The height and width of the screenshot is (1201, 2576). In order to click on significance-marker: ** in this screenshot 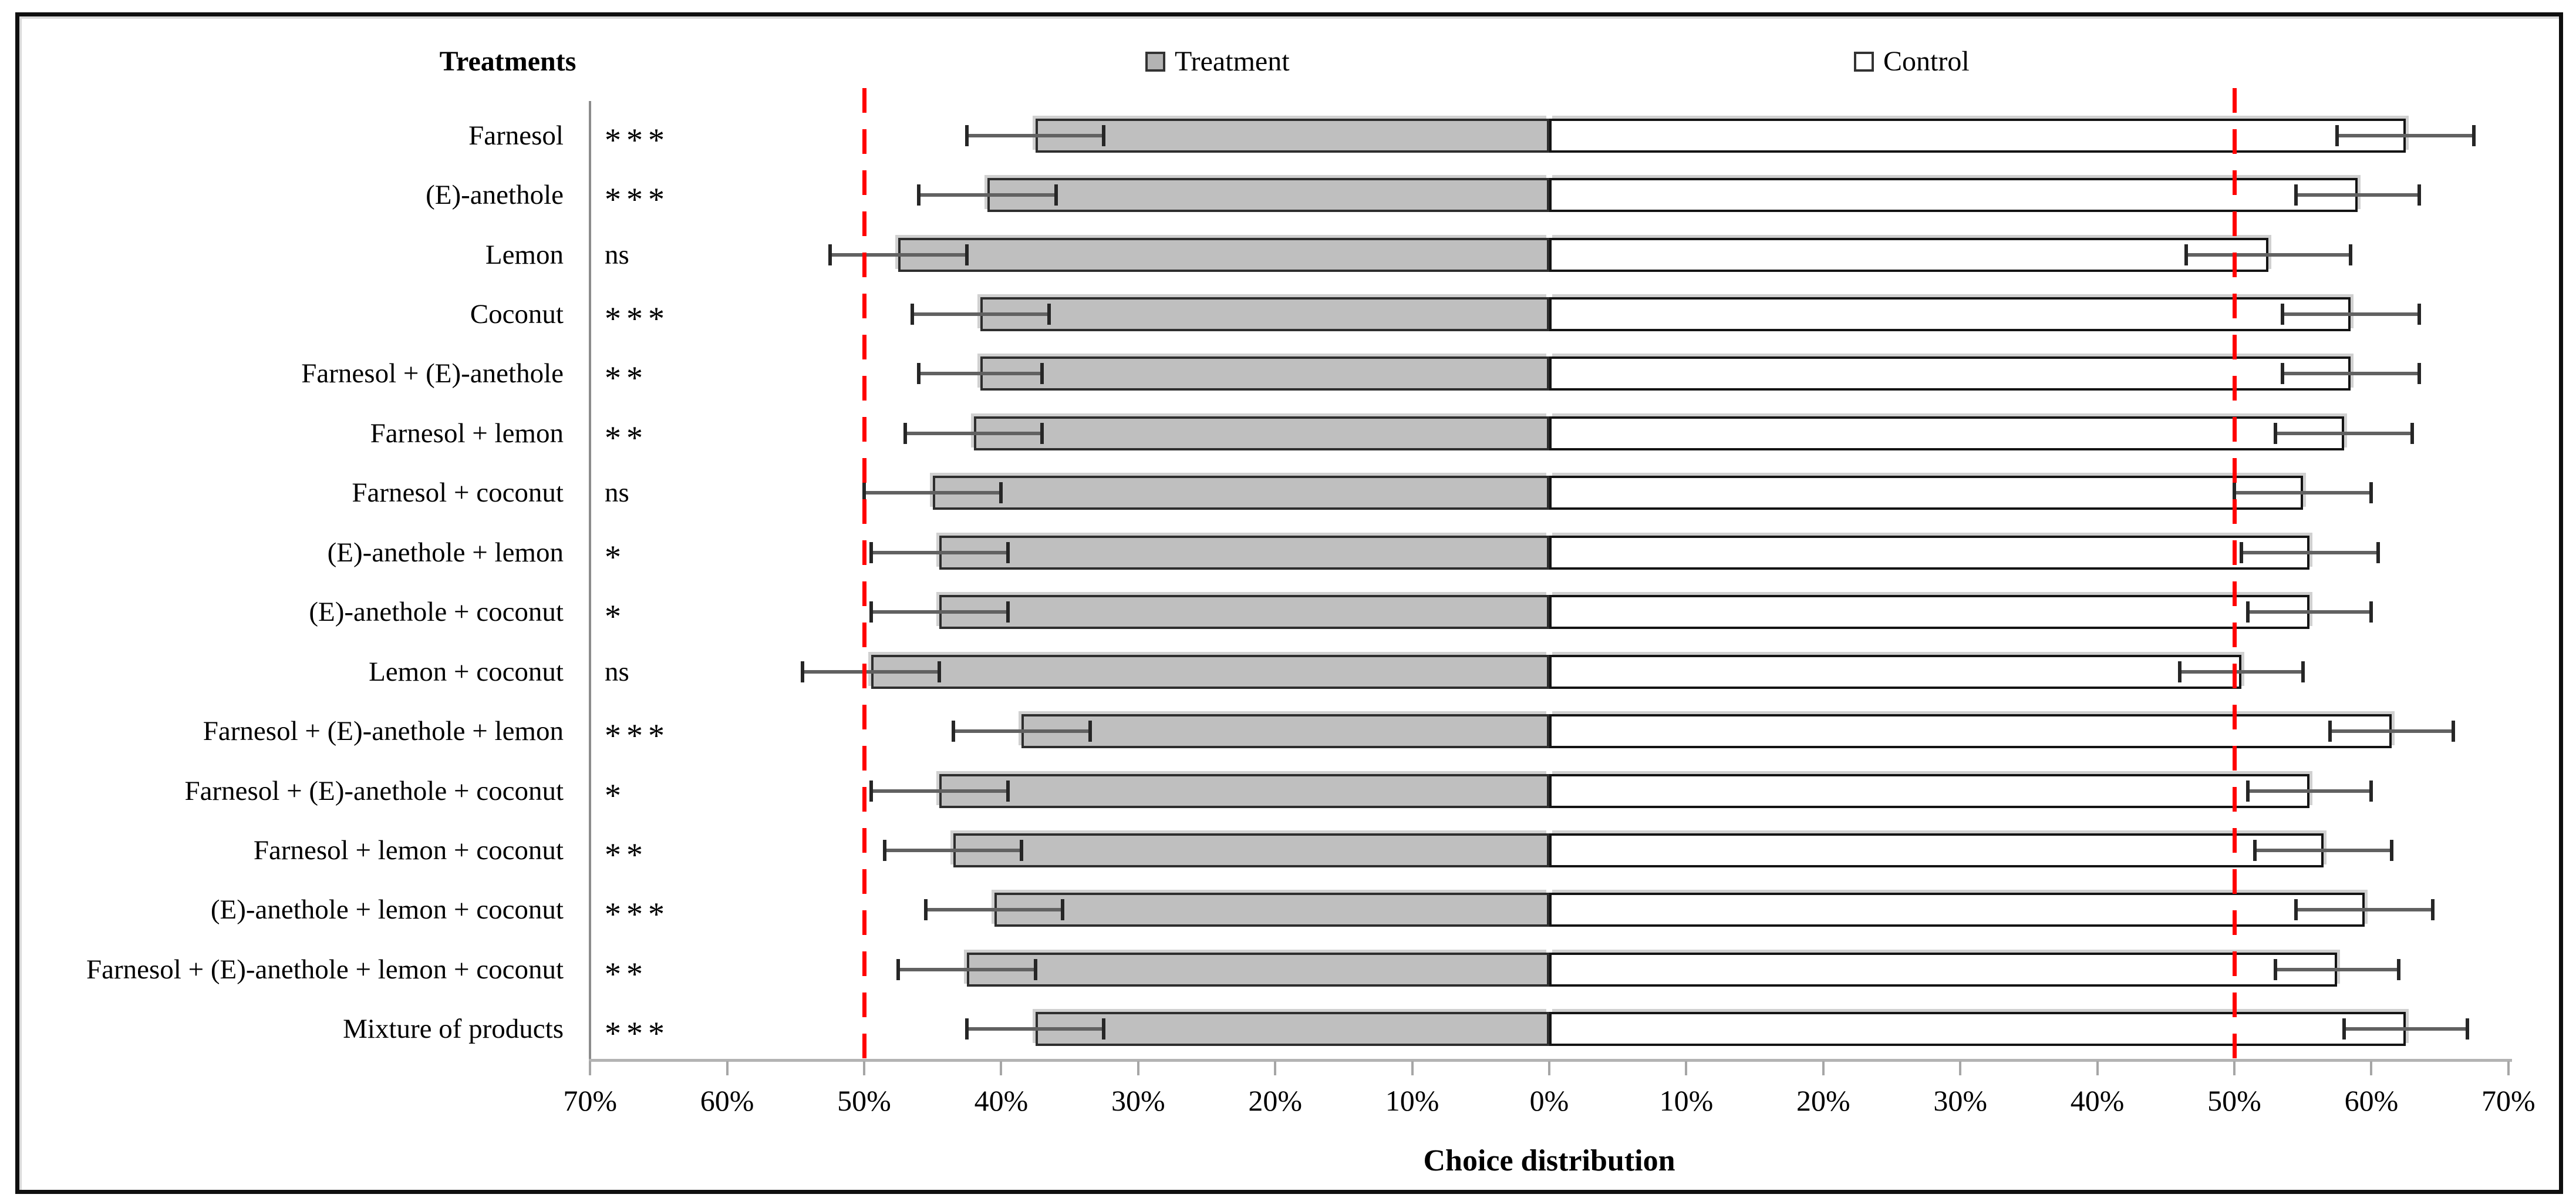, I will do `click(626, 378)`.